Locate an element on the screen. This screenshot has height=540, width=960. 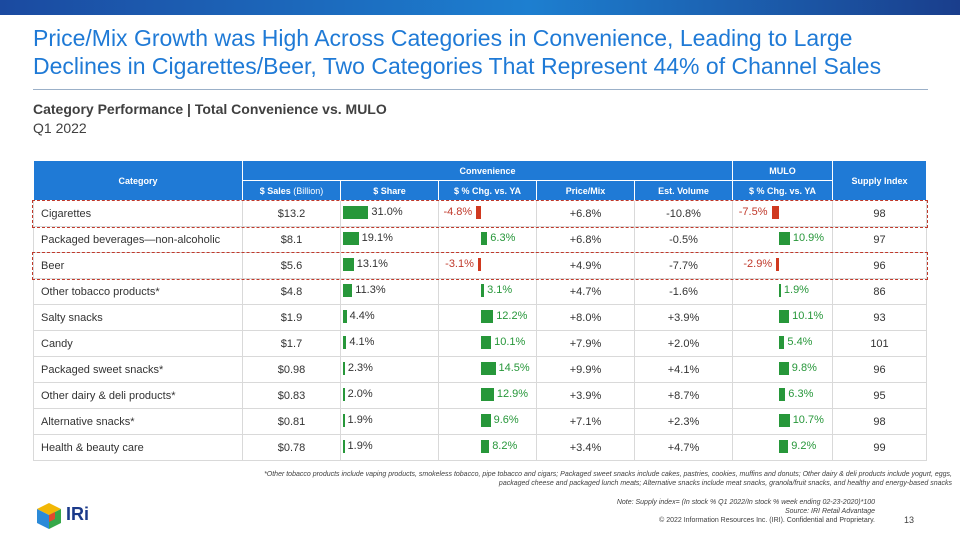
mulo-chg-cell: 1.9% is located at coordinates (782, 291).